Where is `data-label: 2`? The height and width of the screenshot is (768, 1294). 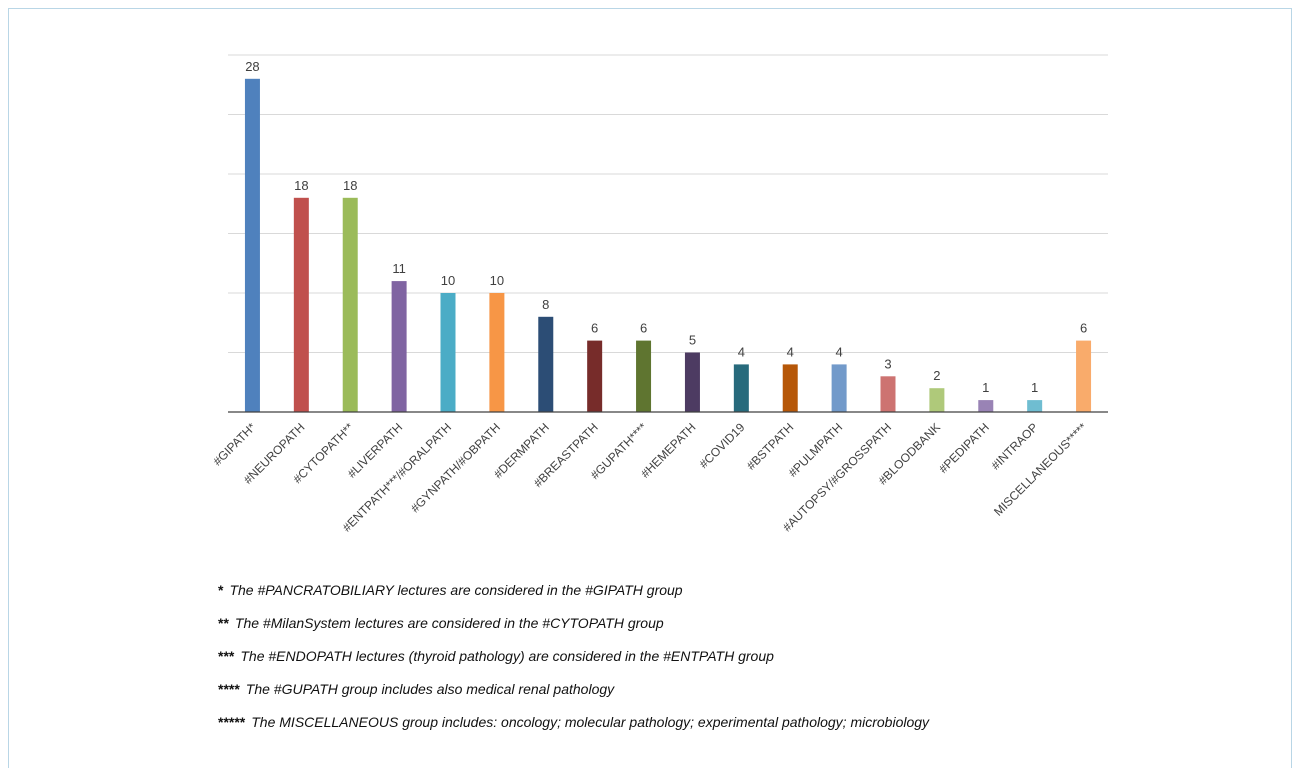 data-label: 2 is located at coordinates (936, 375).